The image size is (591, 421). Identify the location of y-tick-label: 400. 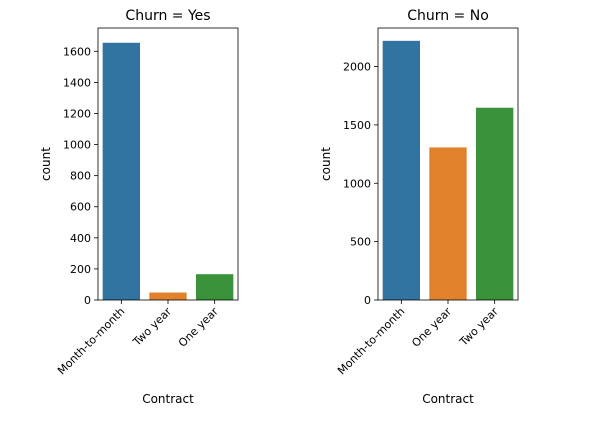
(80, 238).